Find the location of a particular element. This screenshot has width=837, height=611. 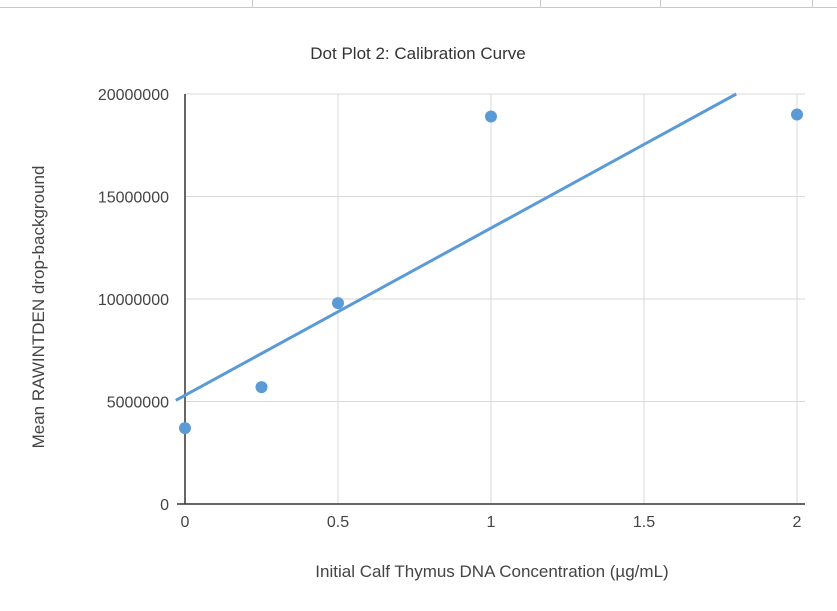

y-tick-labels: 0 5000000 10000000 15000000 20000000 is located at coordinates (133, 300).